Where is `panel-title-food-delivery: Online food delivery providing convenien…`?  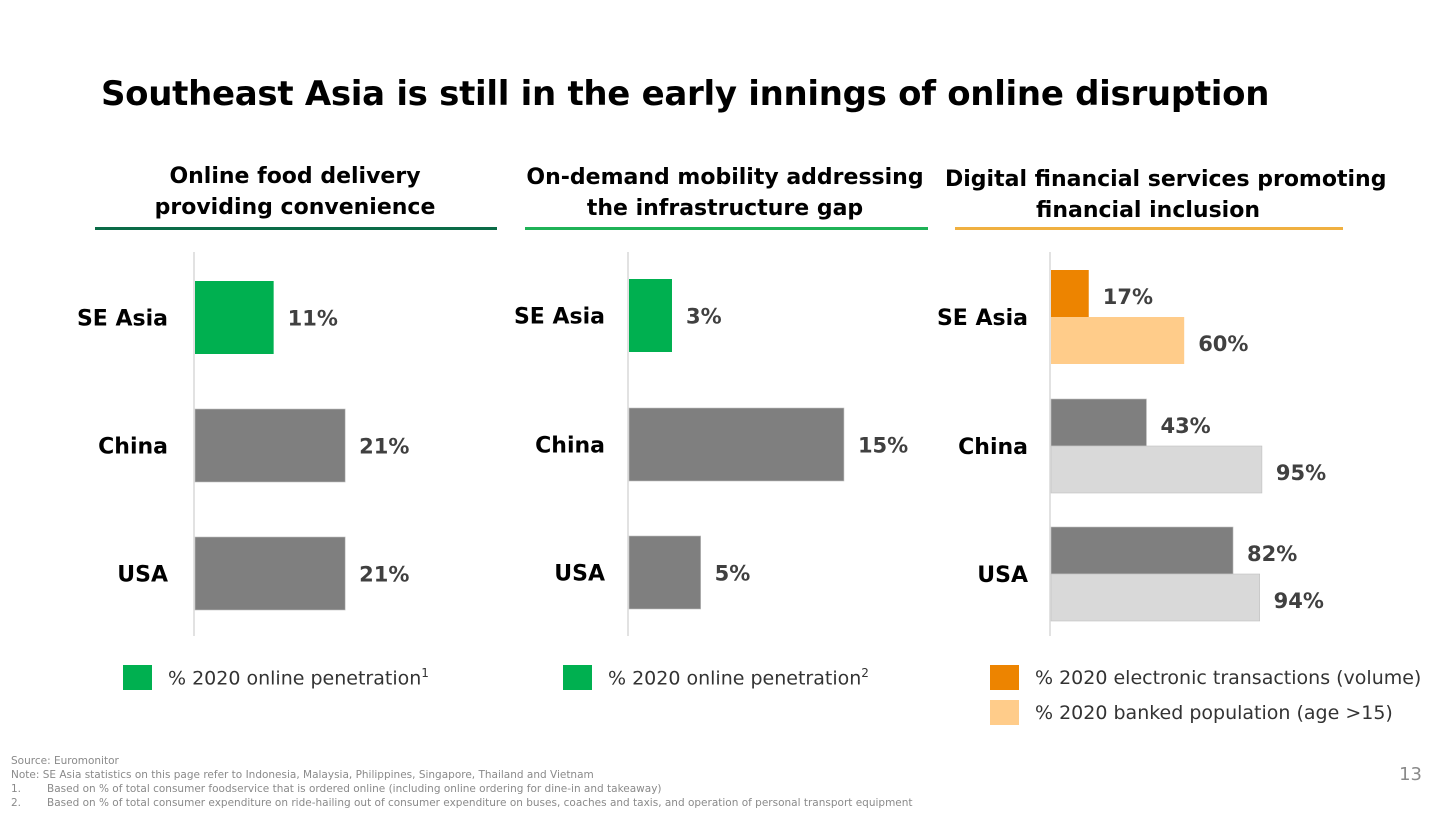 panel-title-food-delivery: Online food delivery providing convenien… is located at coordinates (295, 192).